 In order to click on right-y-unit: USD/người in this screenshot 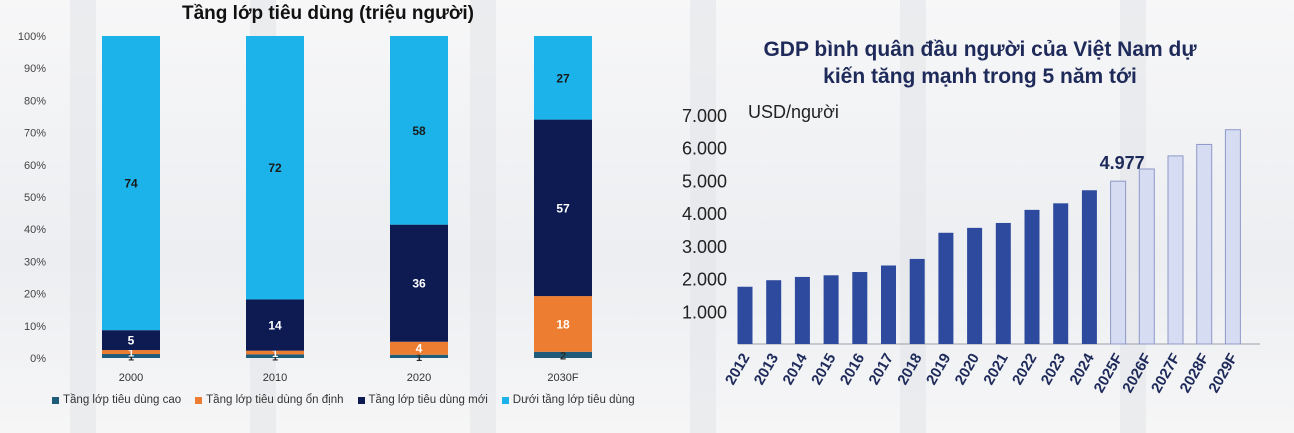, I will do `click(793, 112)`.